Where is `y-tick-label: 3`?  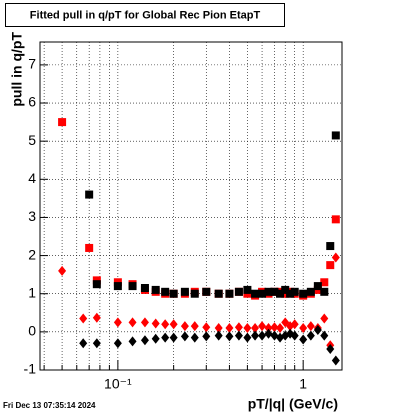 y-tick-label: 3 is located at coordinates (32, 216).